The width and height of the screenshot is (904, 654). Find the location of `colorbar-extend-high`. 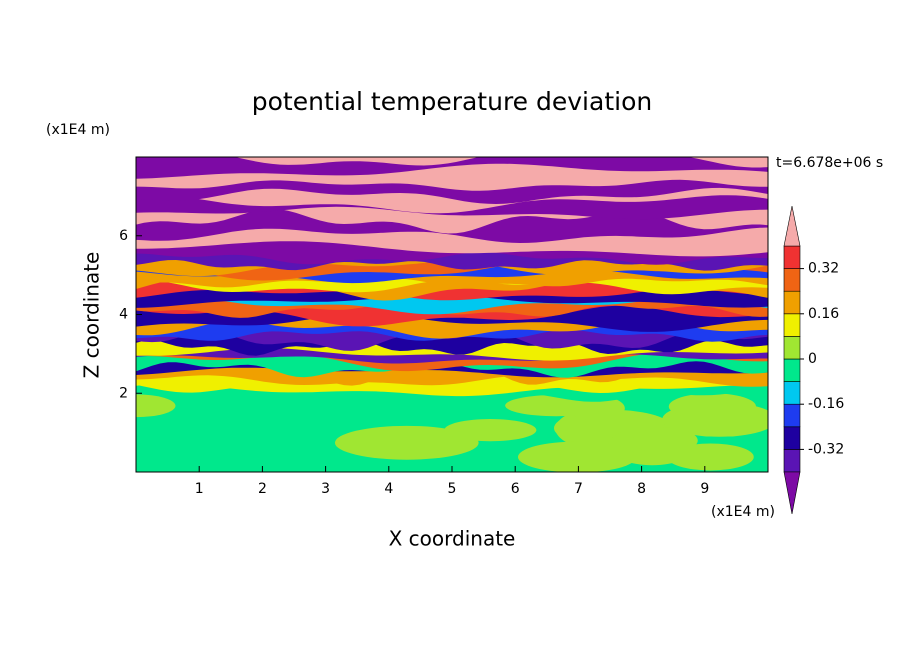

colorbar-extend-high is located at coordinates (792, 226).